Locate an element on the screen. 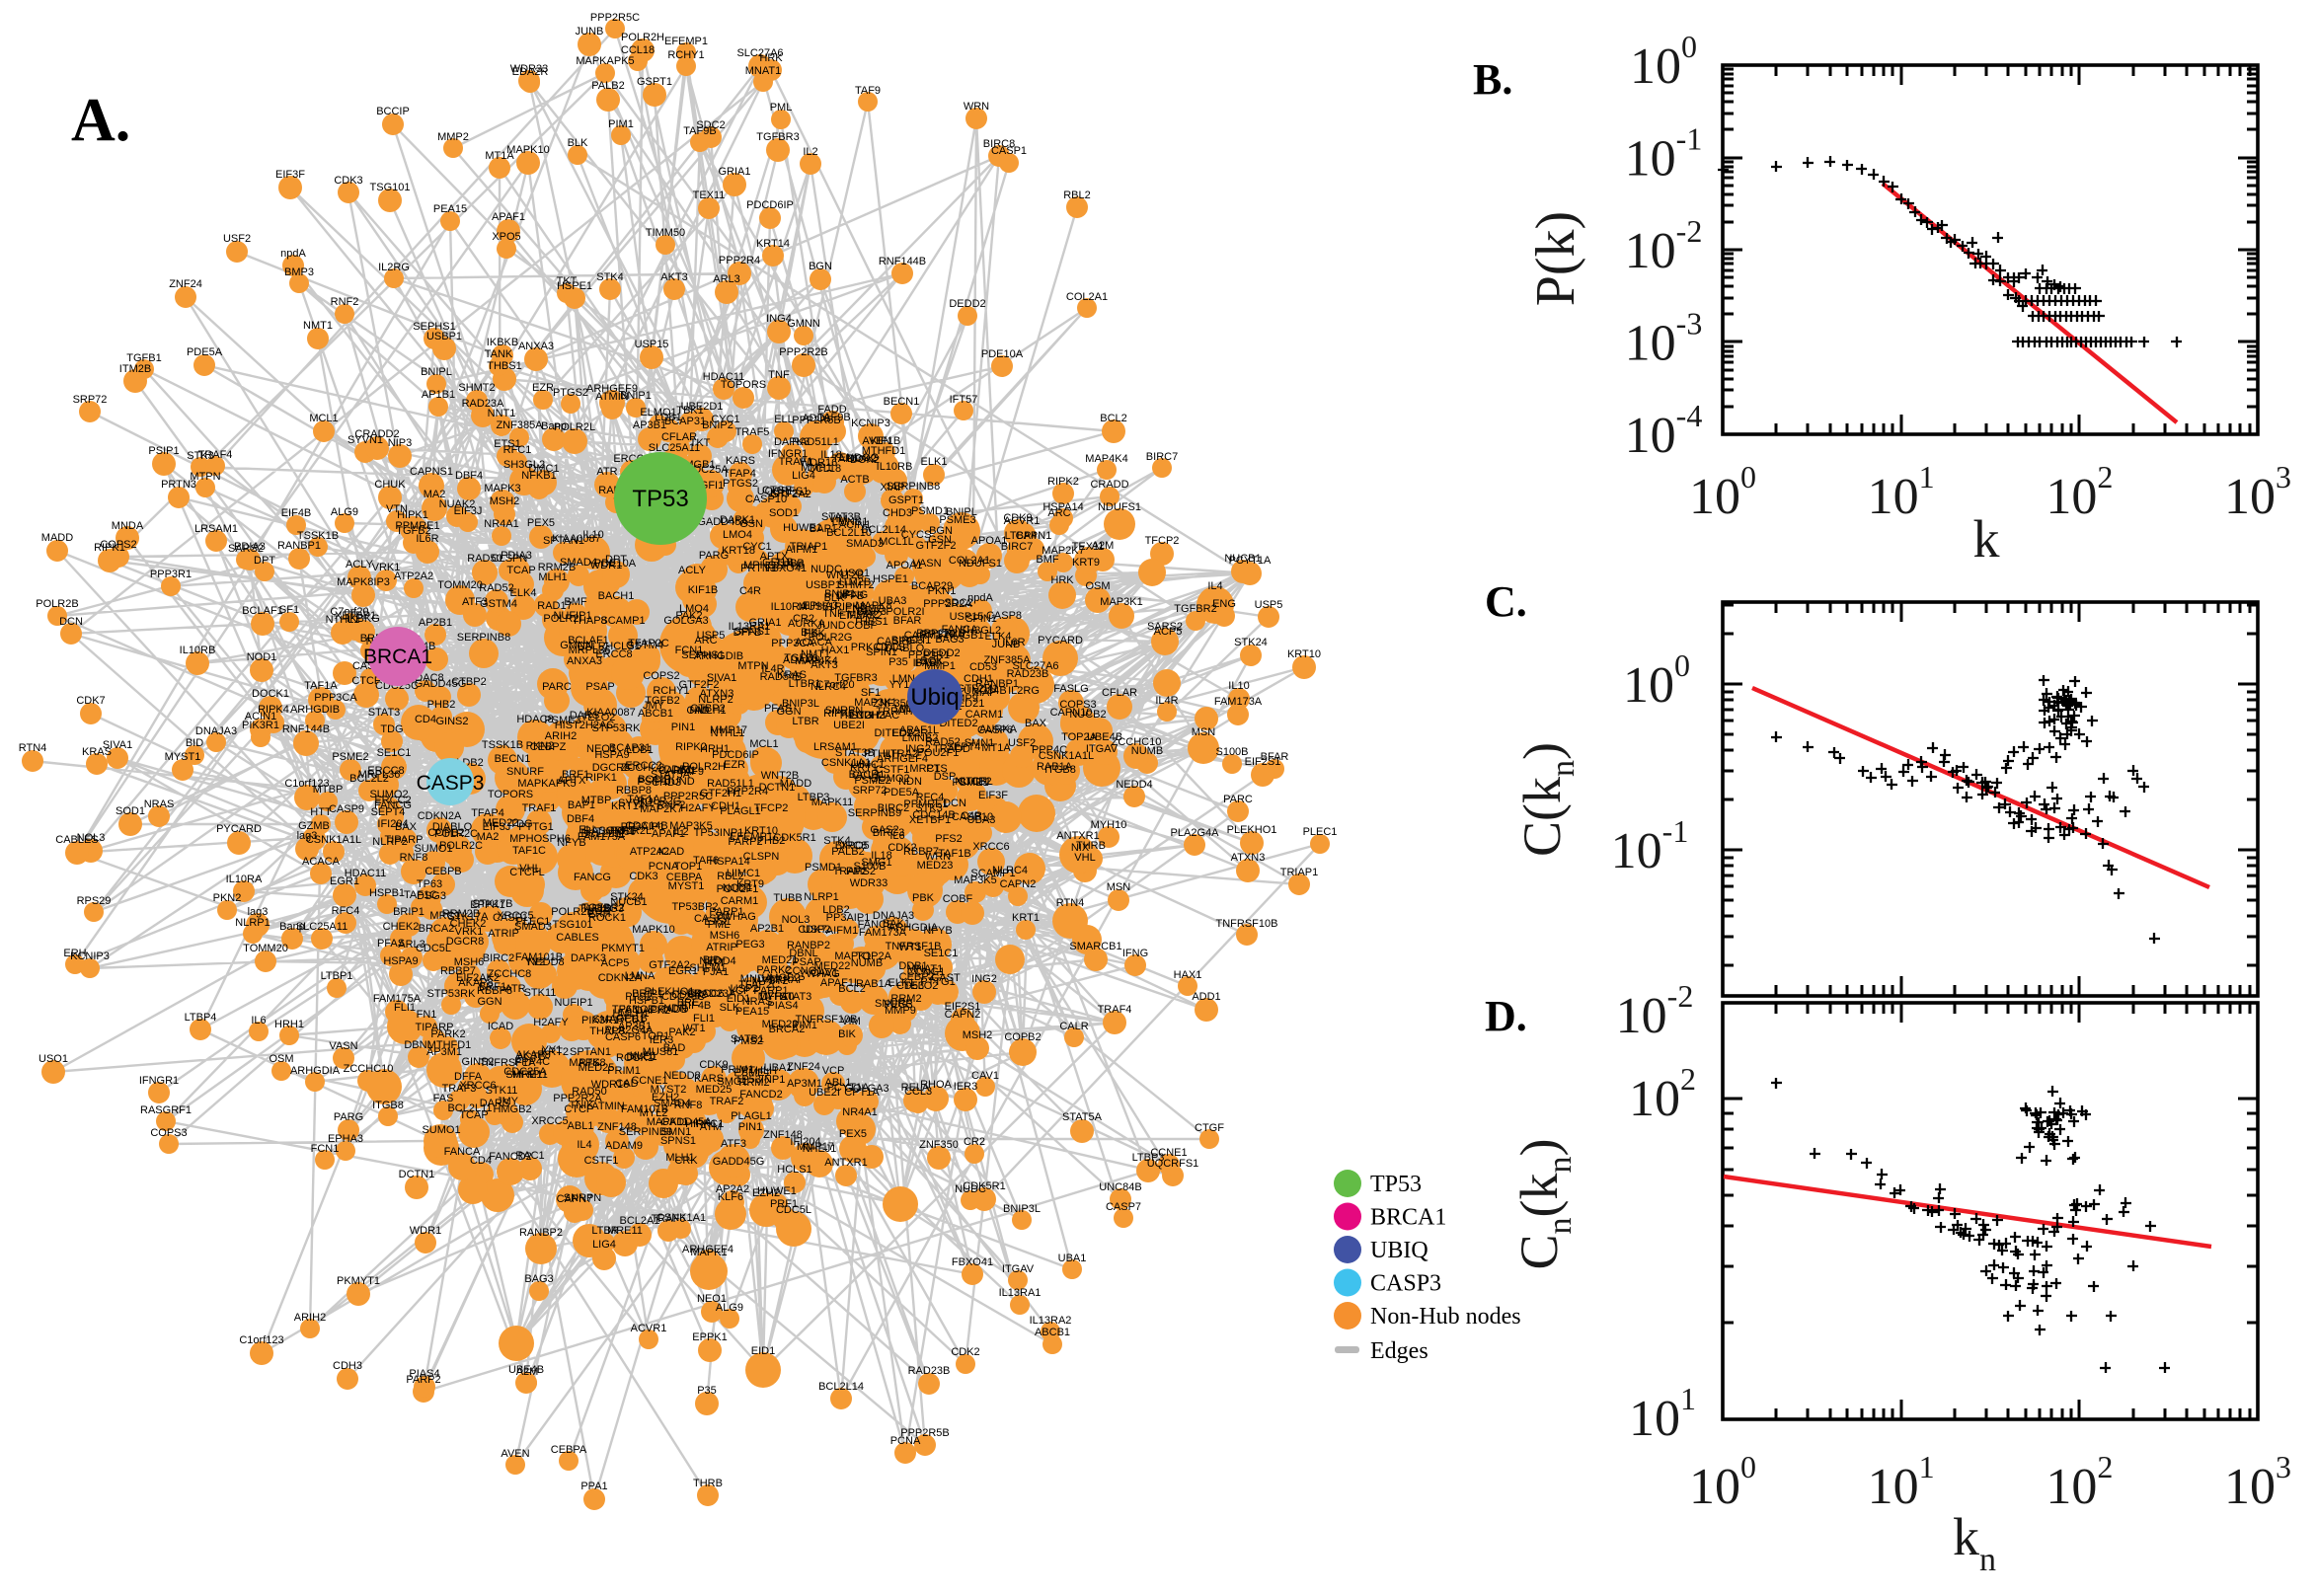 Image resolution: width=2316 pixels, height=1596 pixels. svg-text: SARS2 is located at coordinates (1165, 627).